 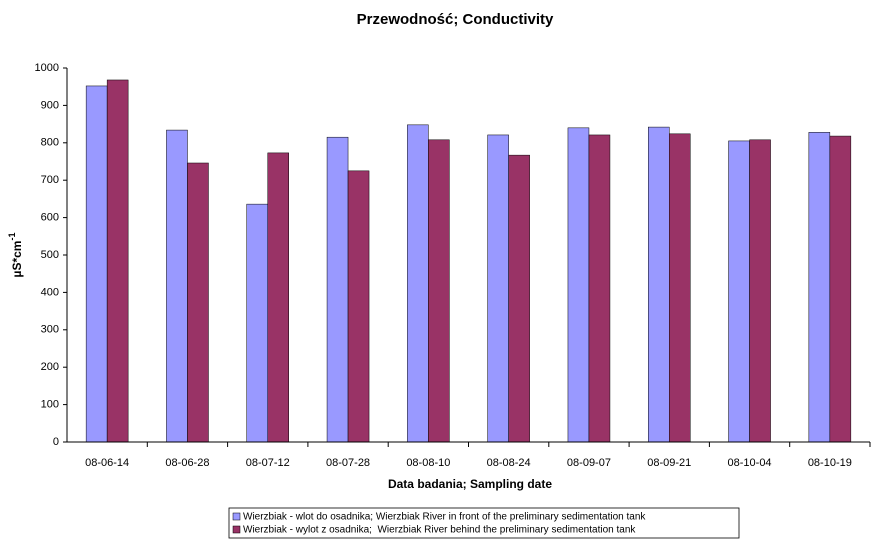 I want to click on y-tick-label: 900, so click(x=50, y=105).